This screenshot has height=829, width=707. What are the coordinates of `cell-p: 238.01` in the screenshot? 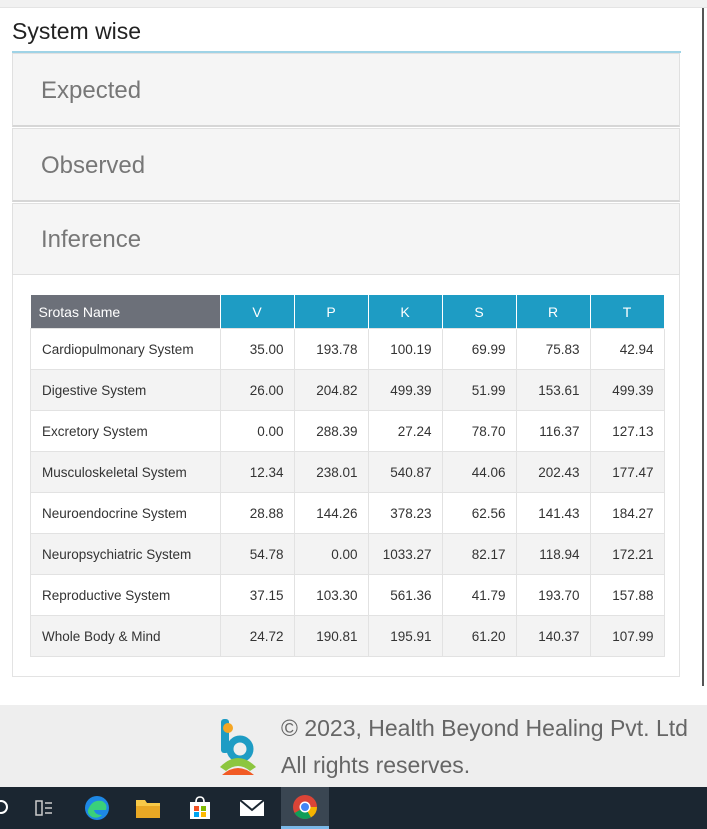 It's located at (331, 472).